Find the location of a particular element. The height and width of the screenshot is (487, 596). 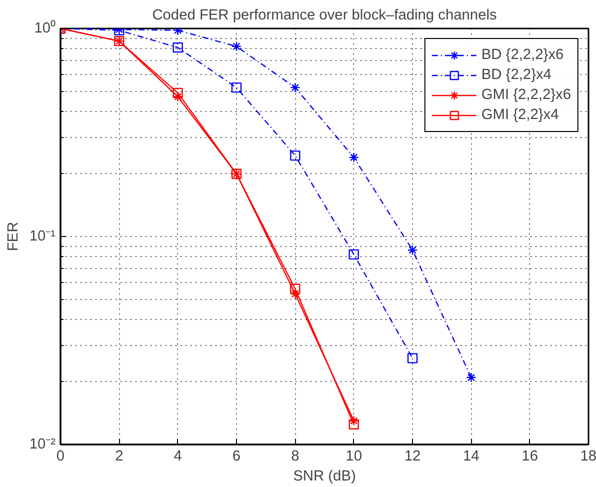

x-tick-label: 4 is located at coordinates (178, 456).